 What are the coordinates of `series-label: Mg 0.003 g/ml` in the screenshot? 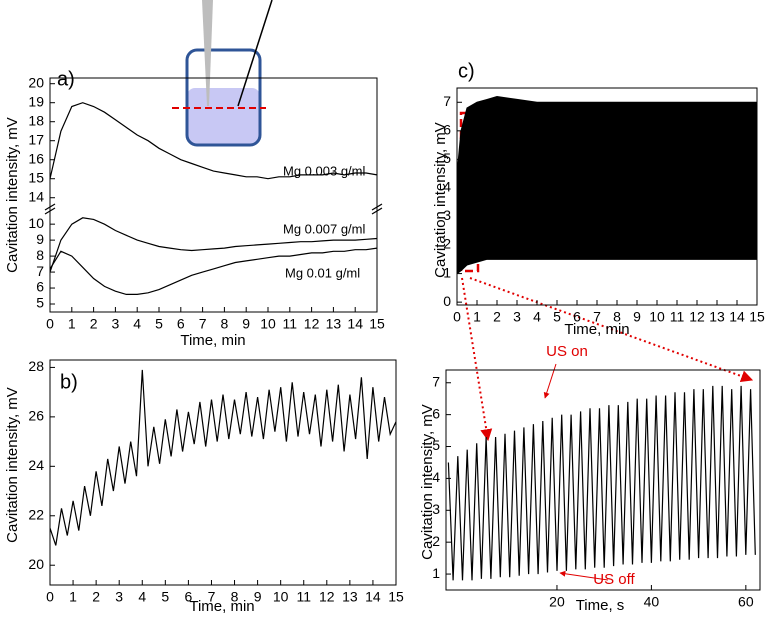 It's located at (324, 170).